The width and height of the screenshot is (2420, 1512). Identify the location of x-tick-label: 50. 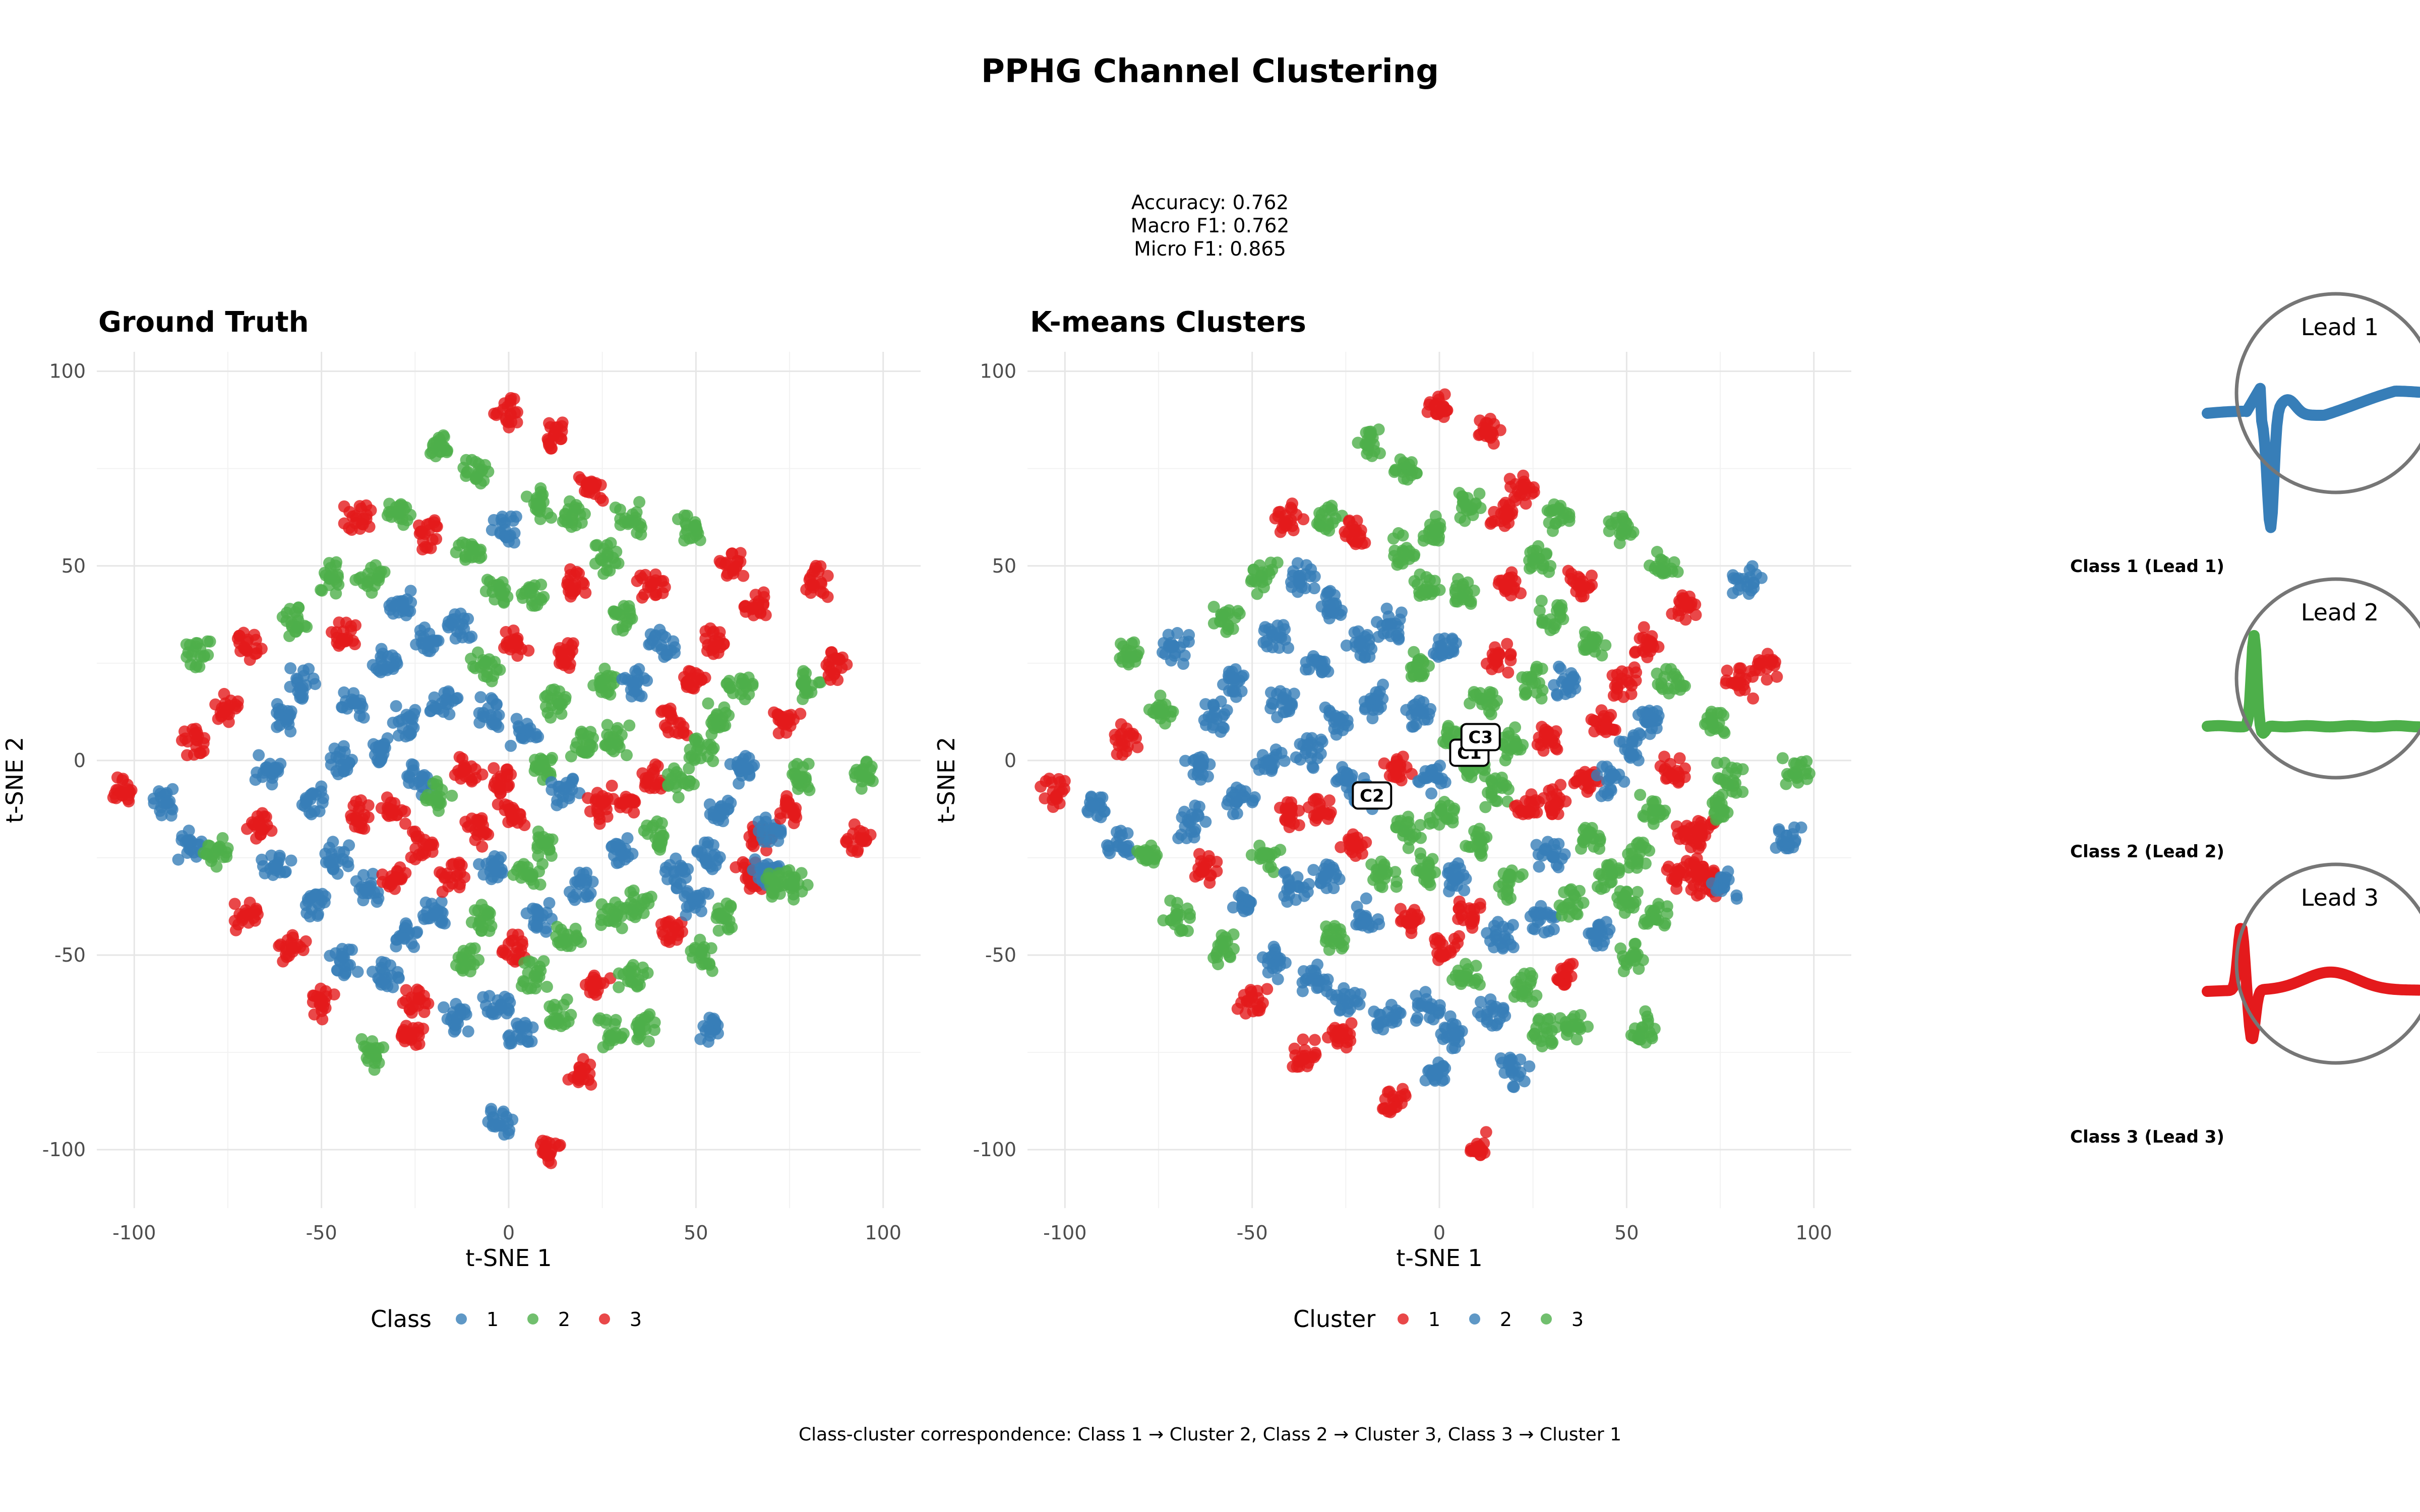
(1626, 1233).